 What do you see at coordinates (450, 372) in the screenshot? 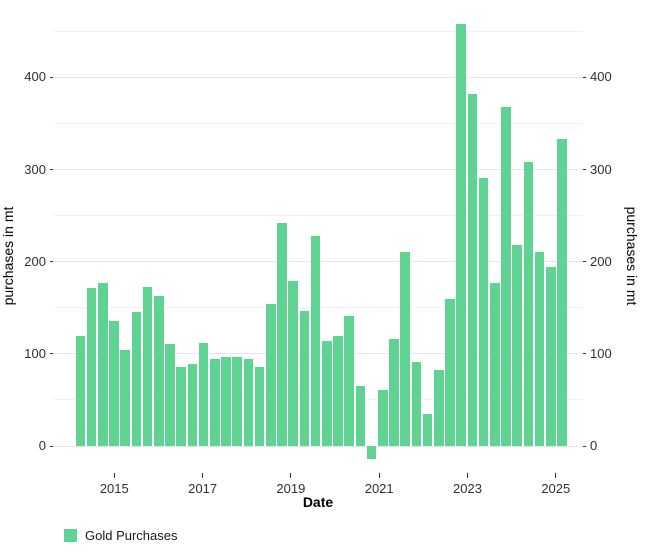
I see `bar-2022-q2` at bounding box center [450, 372].